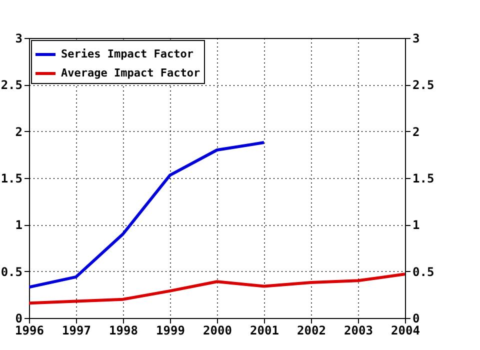  What do you see at coordinates (130, 73) in the screenshot?
I see `legend-label: Average Impact Factor` at bounding box center [130, 73].